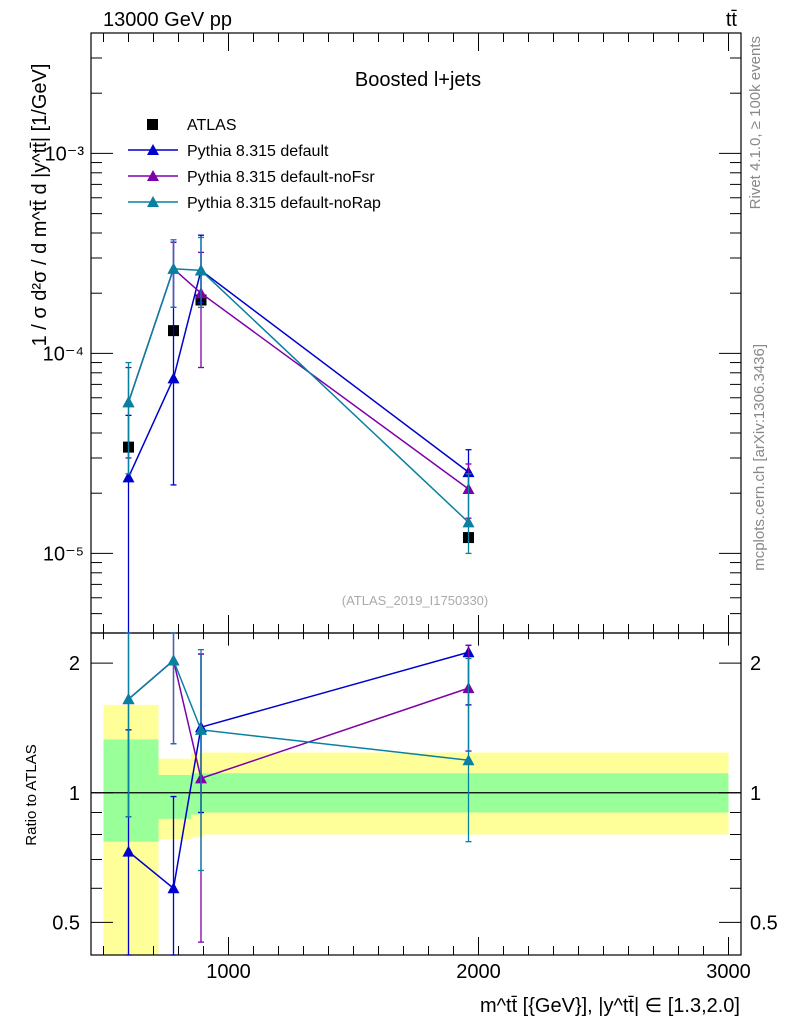 This screenshot has height=1024, width=786. Describe the element at coordinates (40, 205) in the screenshot. I see `main-ylabel: 1 / σ d²σ / d m^tt̄ d |y^tt̄| [1/GeV]` at that location.